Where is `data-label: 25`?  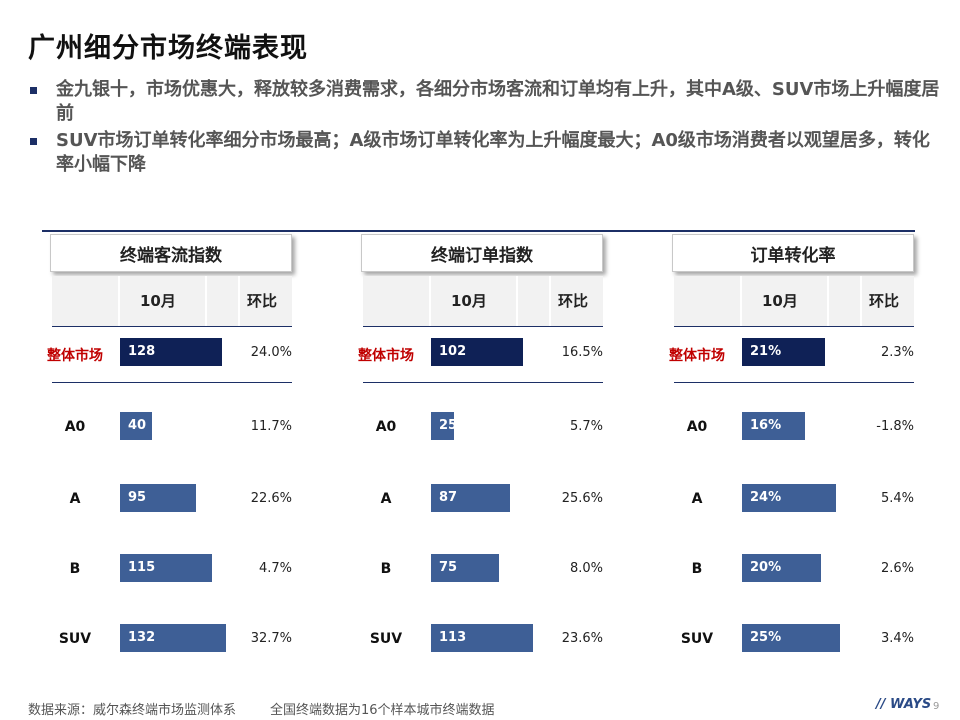
data-label: 25 is located at coordinates (446, 425).